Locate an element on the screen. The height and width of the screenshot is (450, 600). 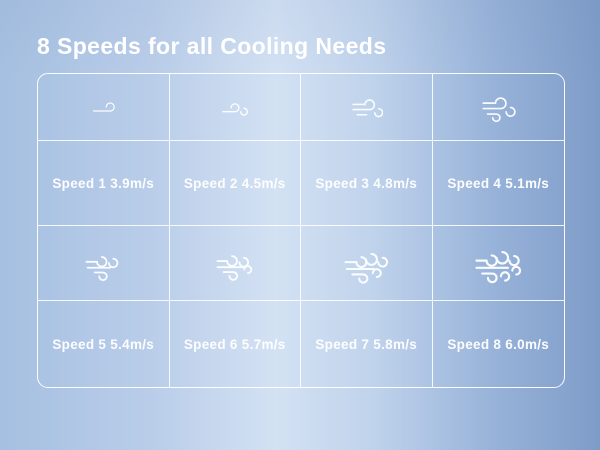
wind-level-5-icon is located at coordinates (102, 268).